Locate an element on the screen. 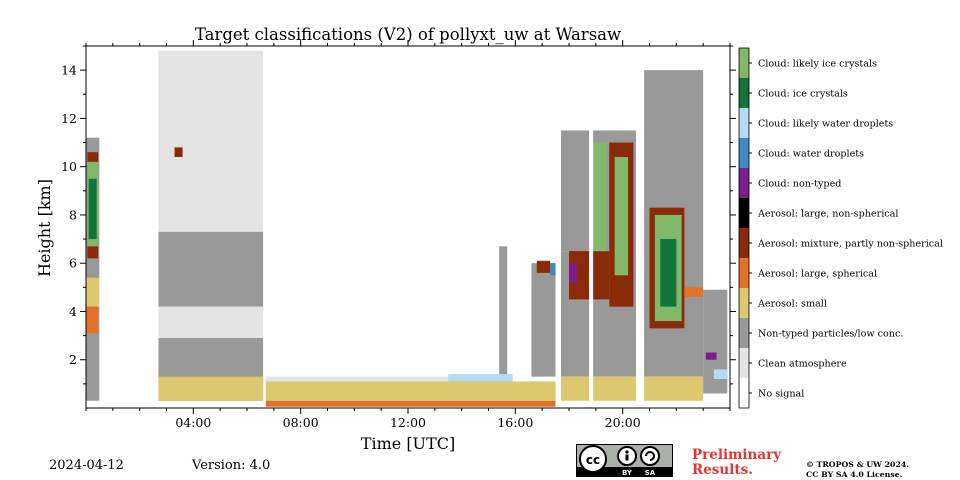 Image resolution: width=960 pixels, height=480 pixels. y-tick-label-6: 14 is located at coordinates (69, 70).